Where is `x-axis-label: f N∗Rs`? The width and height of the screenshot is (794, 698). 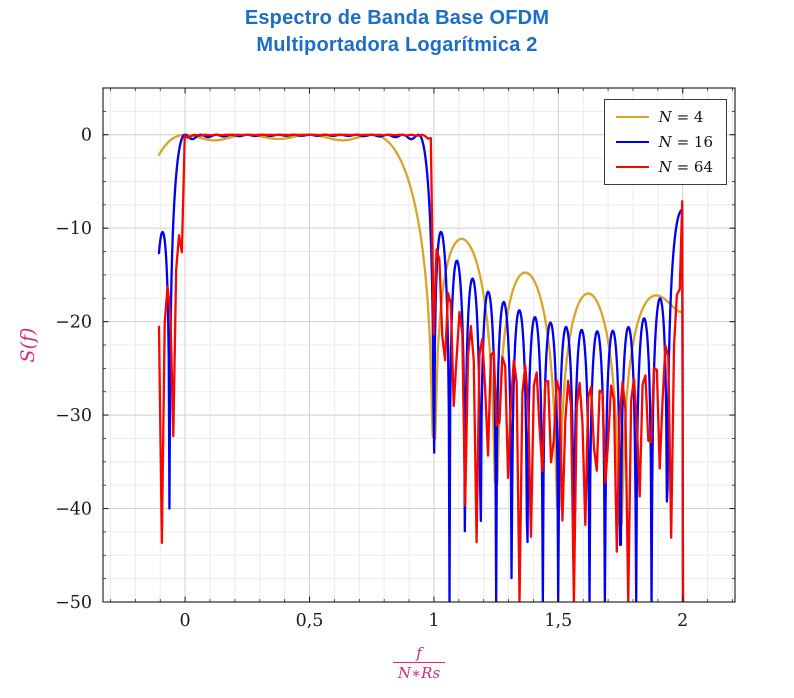
x-axis-label: f N∗Rs is located at coordinates (419, 663).